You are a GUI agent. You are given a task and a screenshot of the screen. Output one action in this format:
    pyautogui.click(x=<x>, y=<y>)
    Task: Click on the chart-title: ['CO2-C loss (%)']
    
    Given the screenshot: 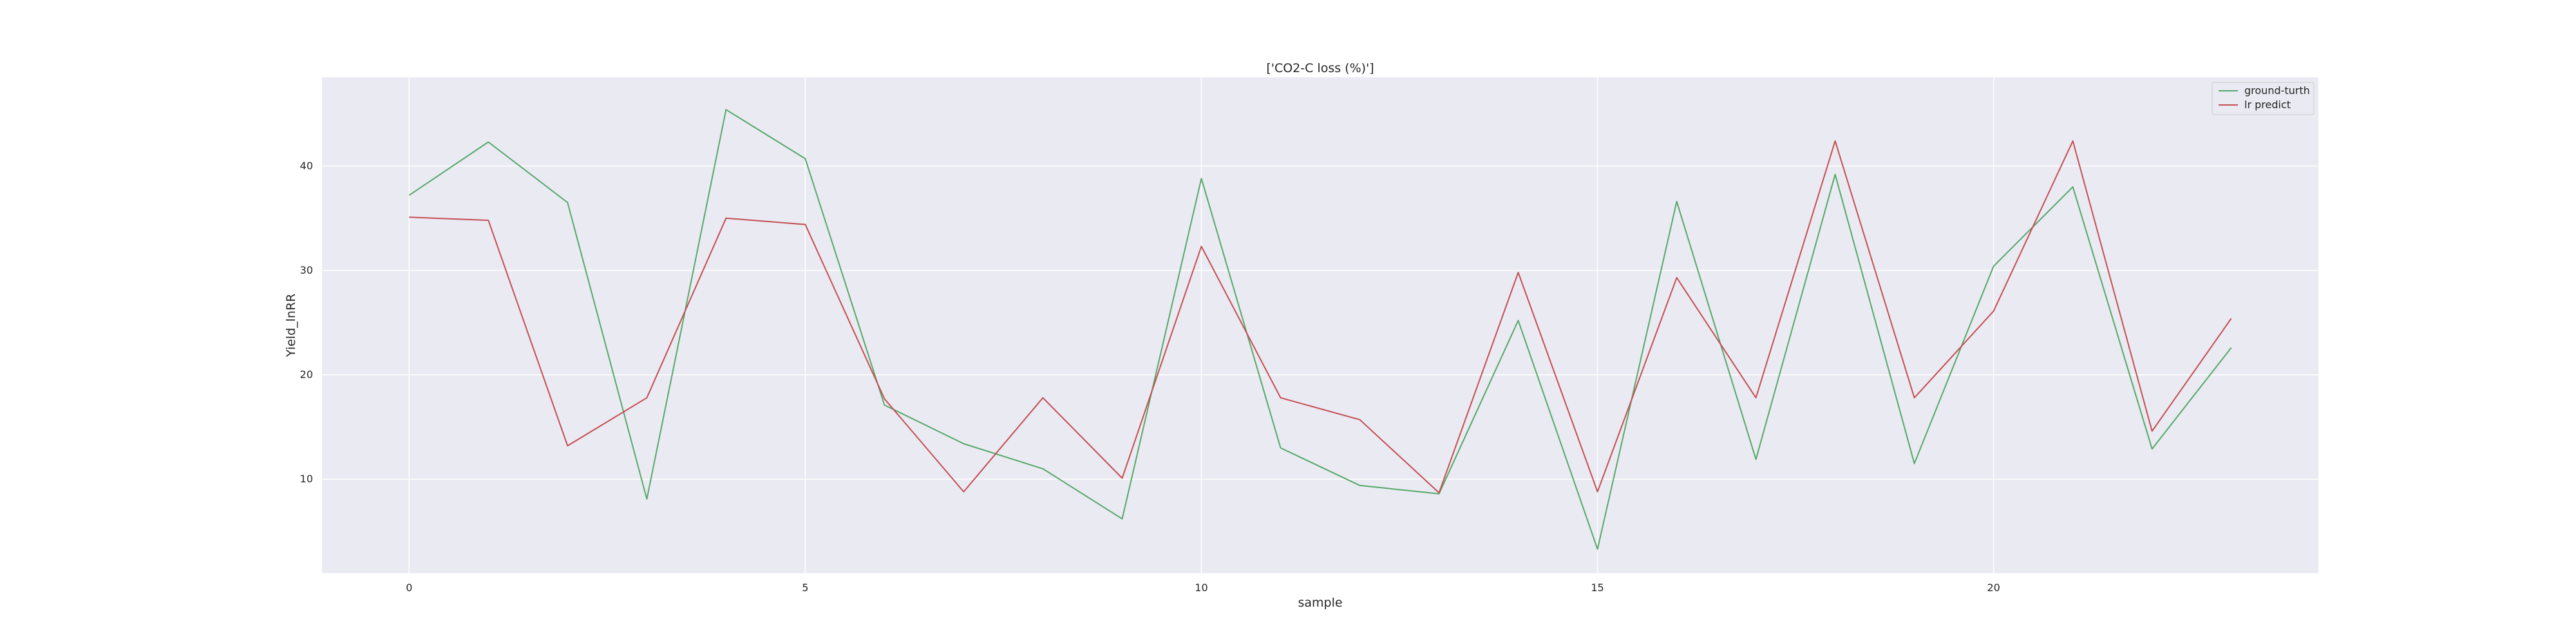 What is the action you would take?
    pyautogui.click(x=1320, y=68)
    